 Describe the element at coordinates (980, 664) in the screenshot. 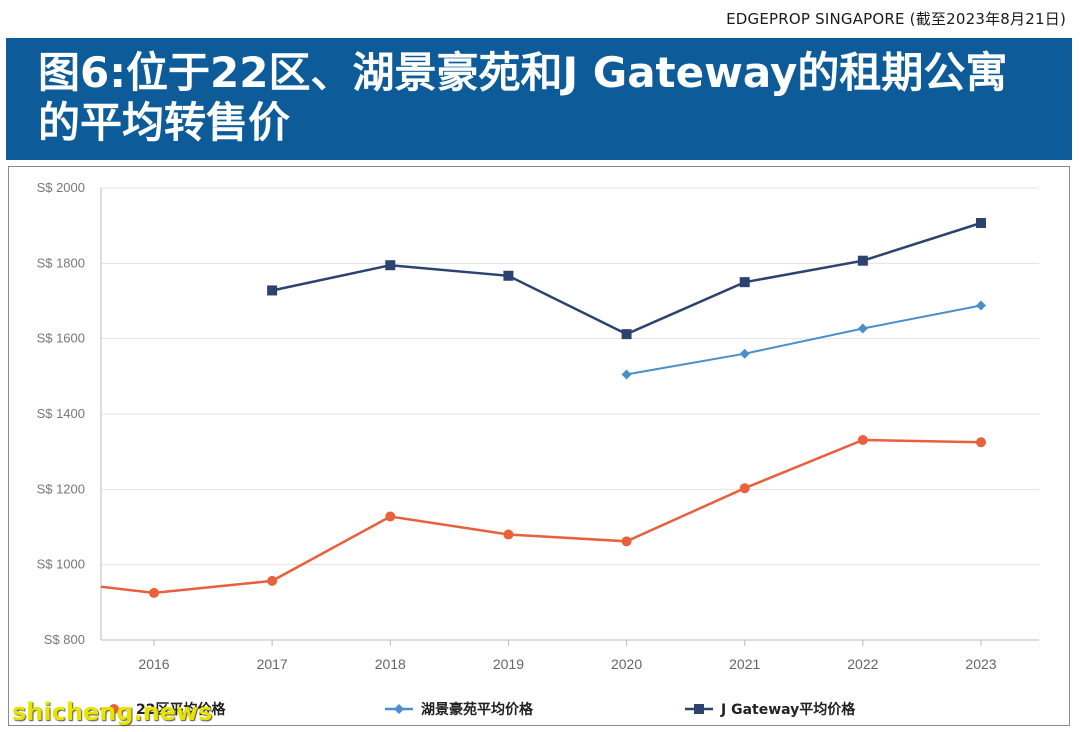

I see `x-tick-label: 2023` at that location.